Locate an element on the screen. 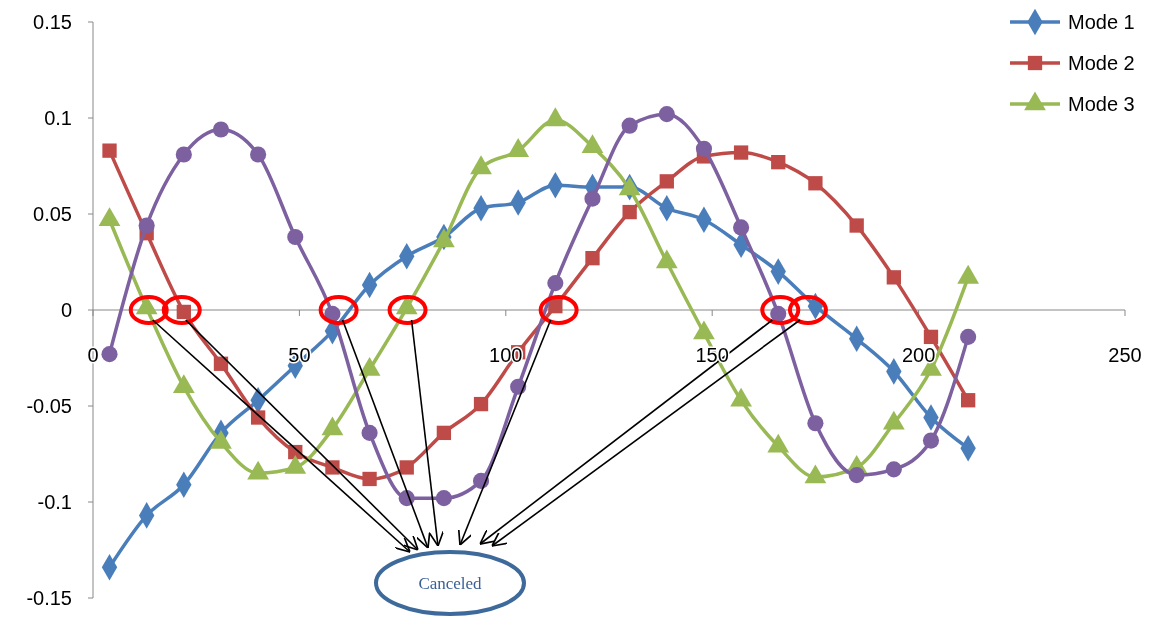  x-tick-label: 250 is located at coordinates (1125, 355).